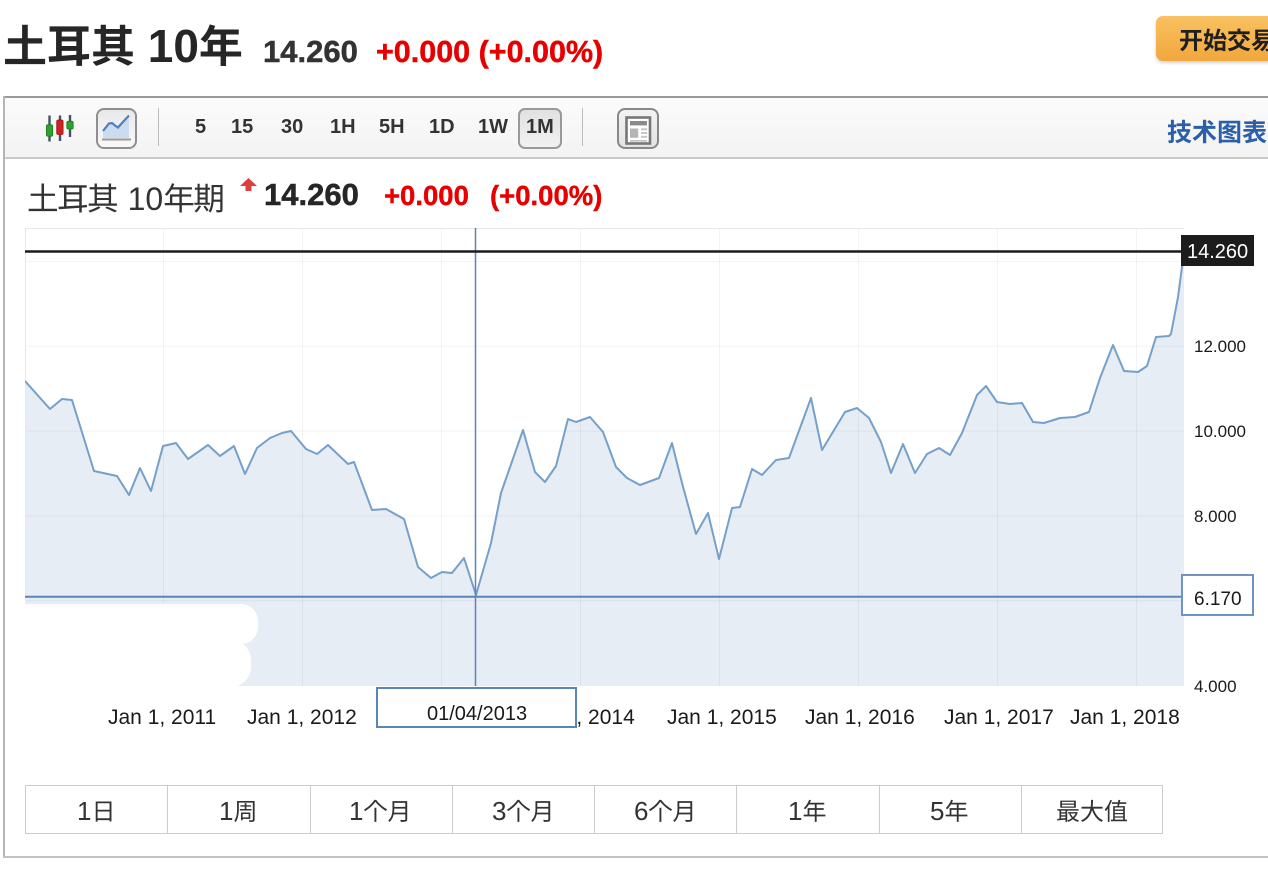  Describe the element at coordinates (499, 811) in the screenshot. I see `svg-text: 3` at that location.